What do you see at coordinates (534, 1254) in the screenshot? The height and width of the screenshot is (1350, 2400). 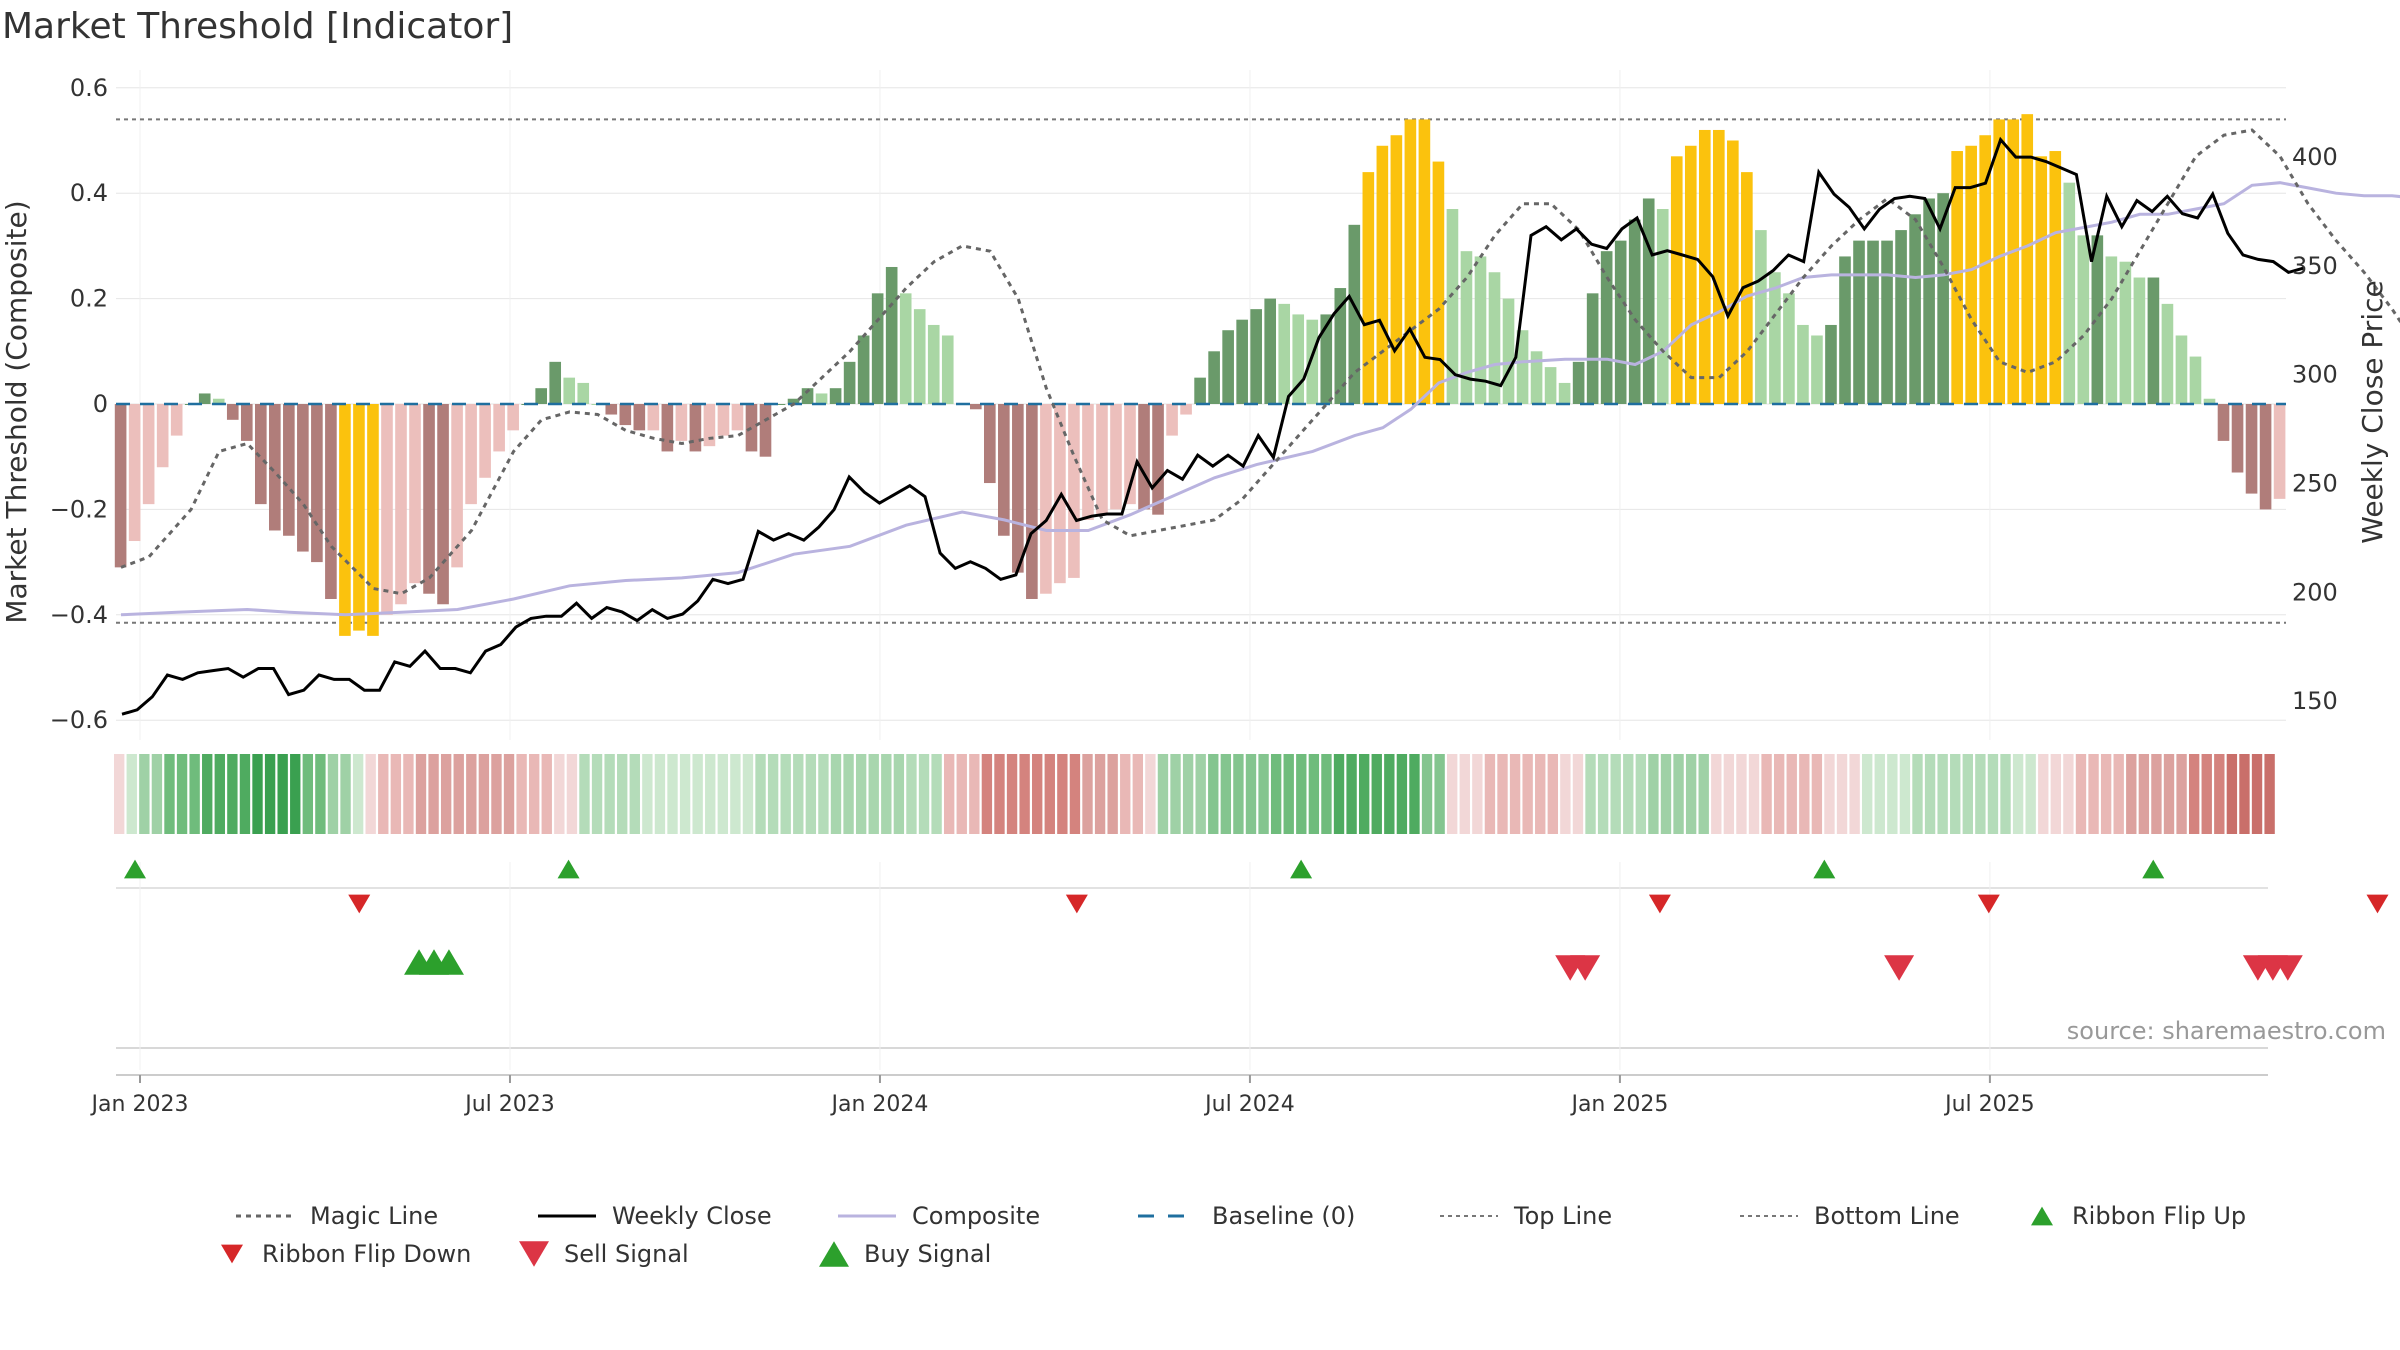 I see `legend-swatch-sell-signal` at bounding box center [534, 1254].